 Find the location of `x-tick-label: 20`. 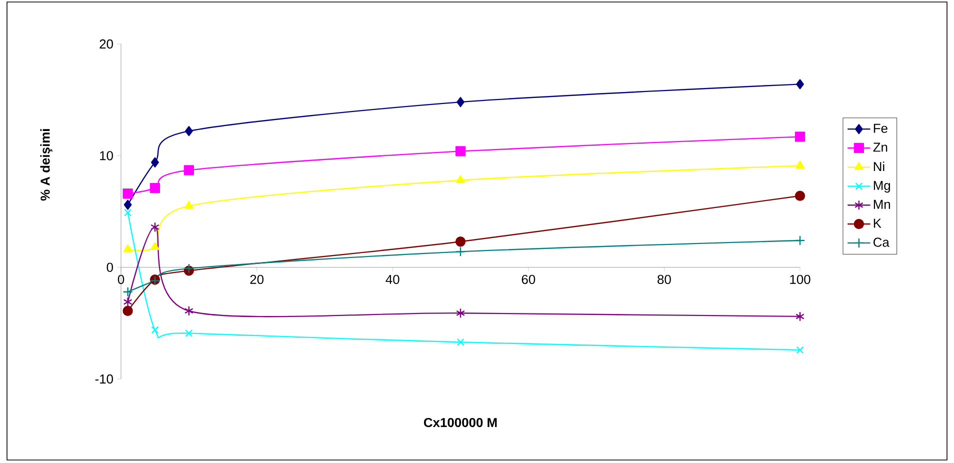

x-tick-label: 20 is located at coordinates (257, 279).